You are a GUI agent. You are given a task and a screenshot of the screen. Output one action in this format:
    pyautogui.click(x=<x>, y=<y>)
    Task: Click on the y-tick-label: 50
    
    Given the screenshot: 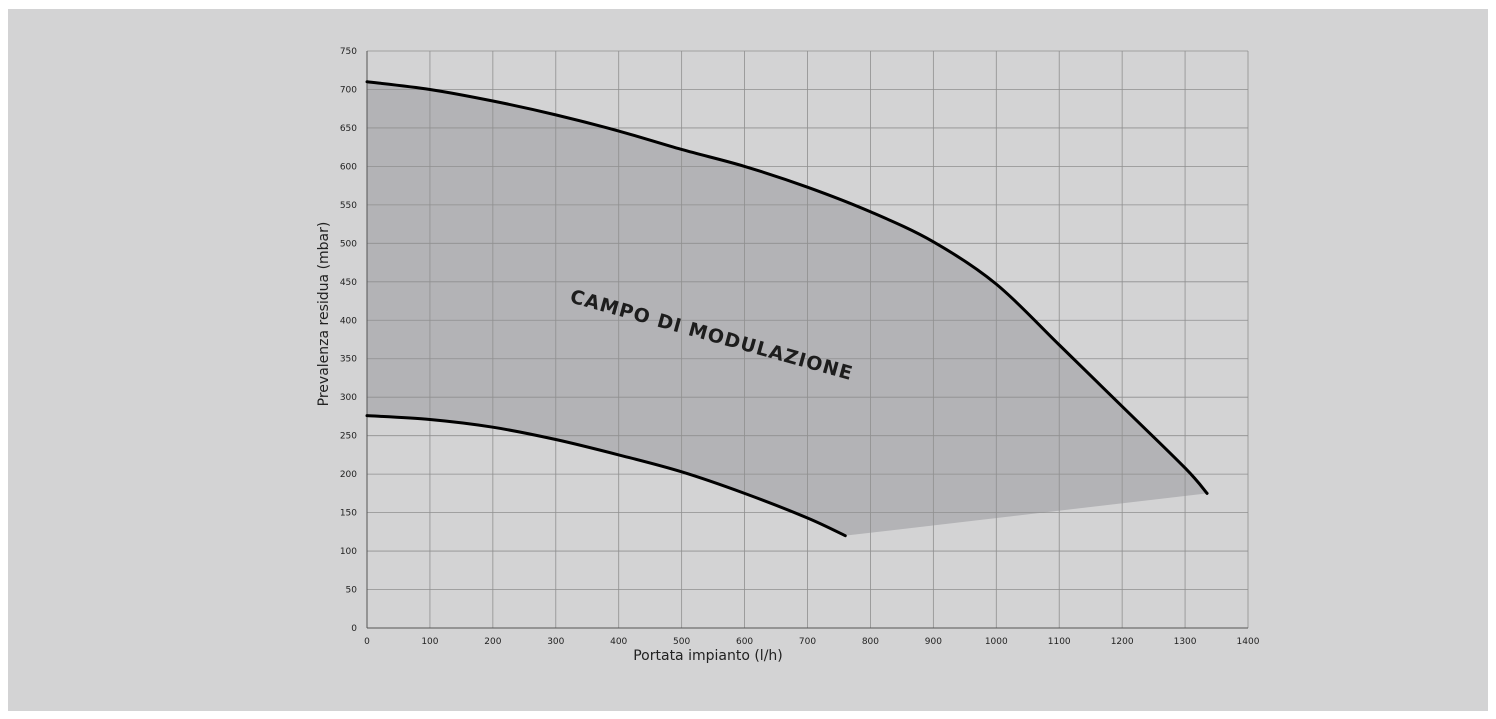 What is the action you would take?
    pyautogui.click(x=352, y=591)
    